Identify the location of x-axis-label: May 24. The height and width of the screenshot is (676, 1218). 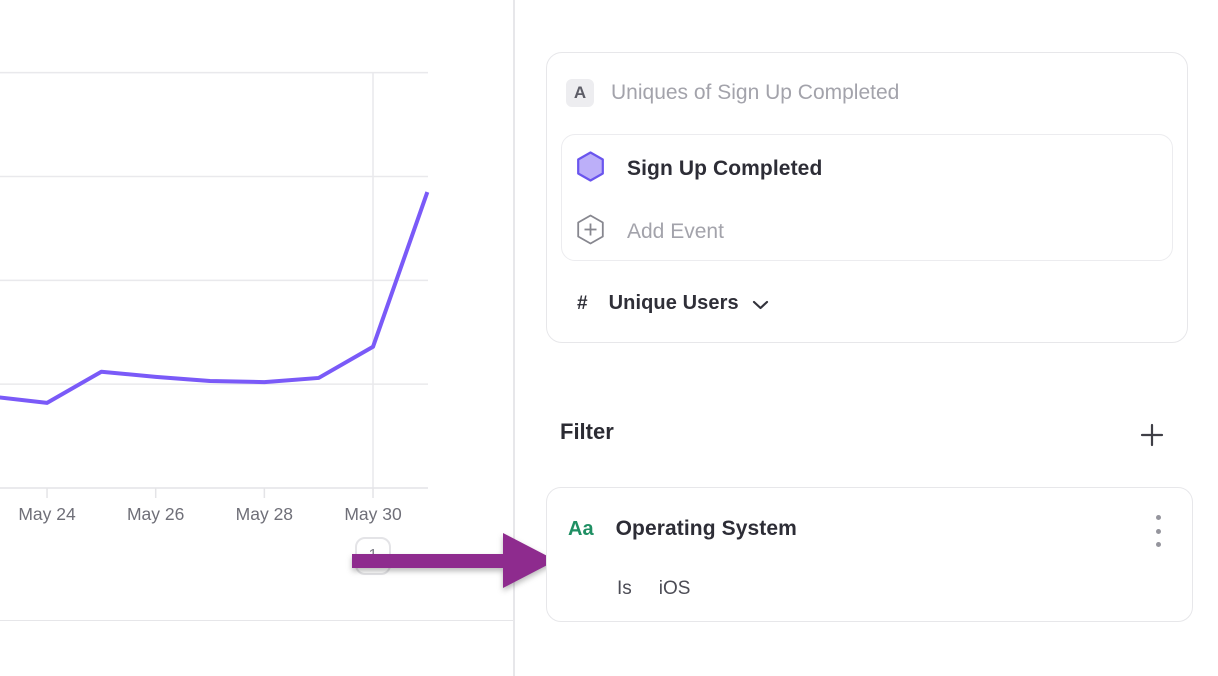
(47, 514).